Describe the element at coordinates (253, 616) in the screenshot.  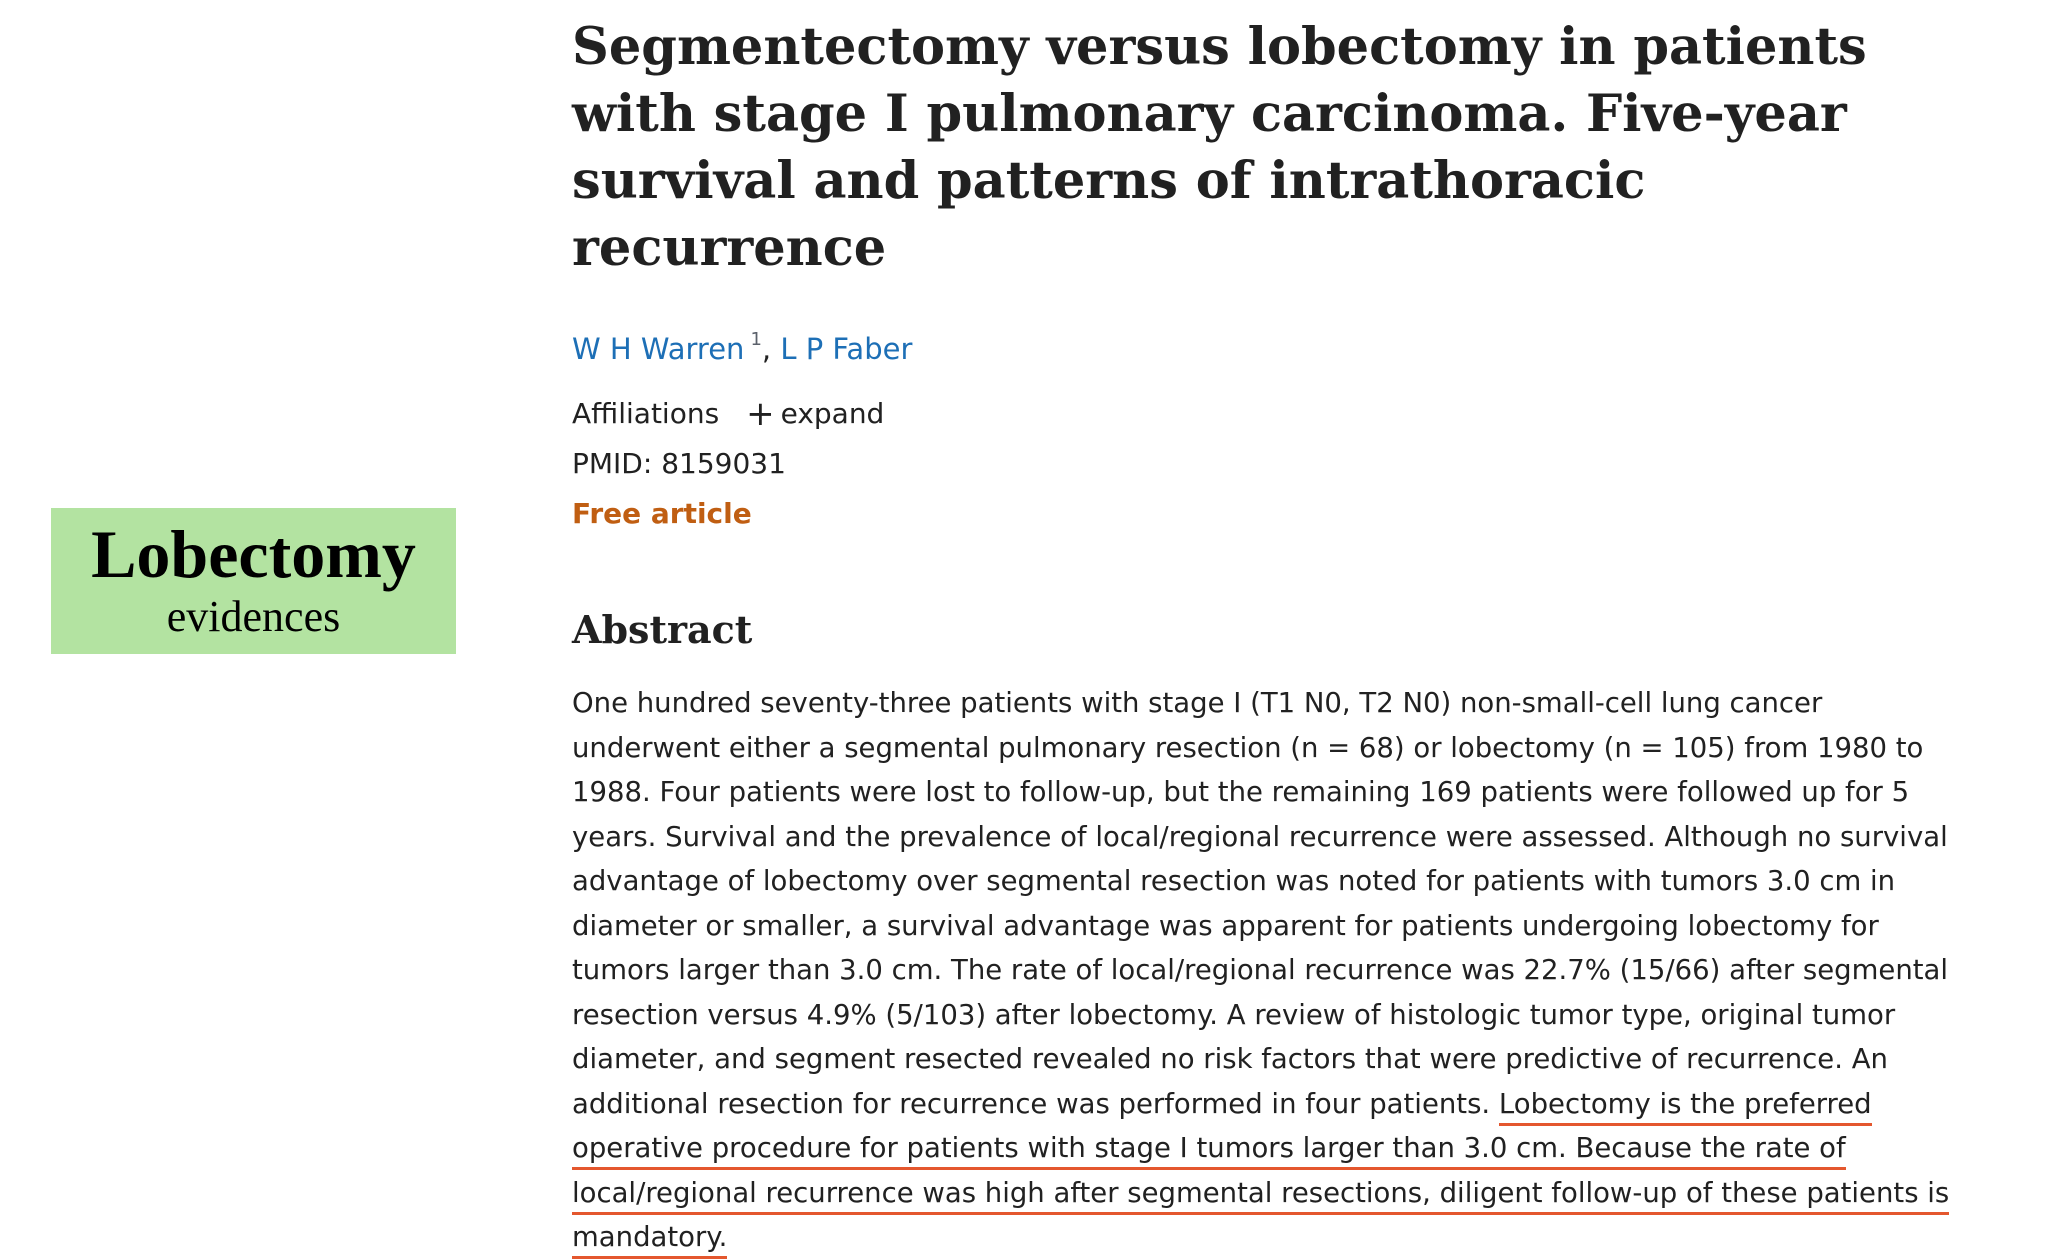
I see `label-subtitle: evidences` at that location.